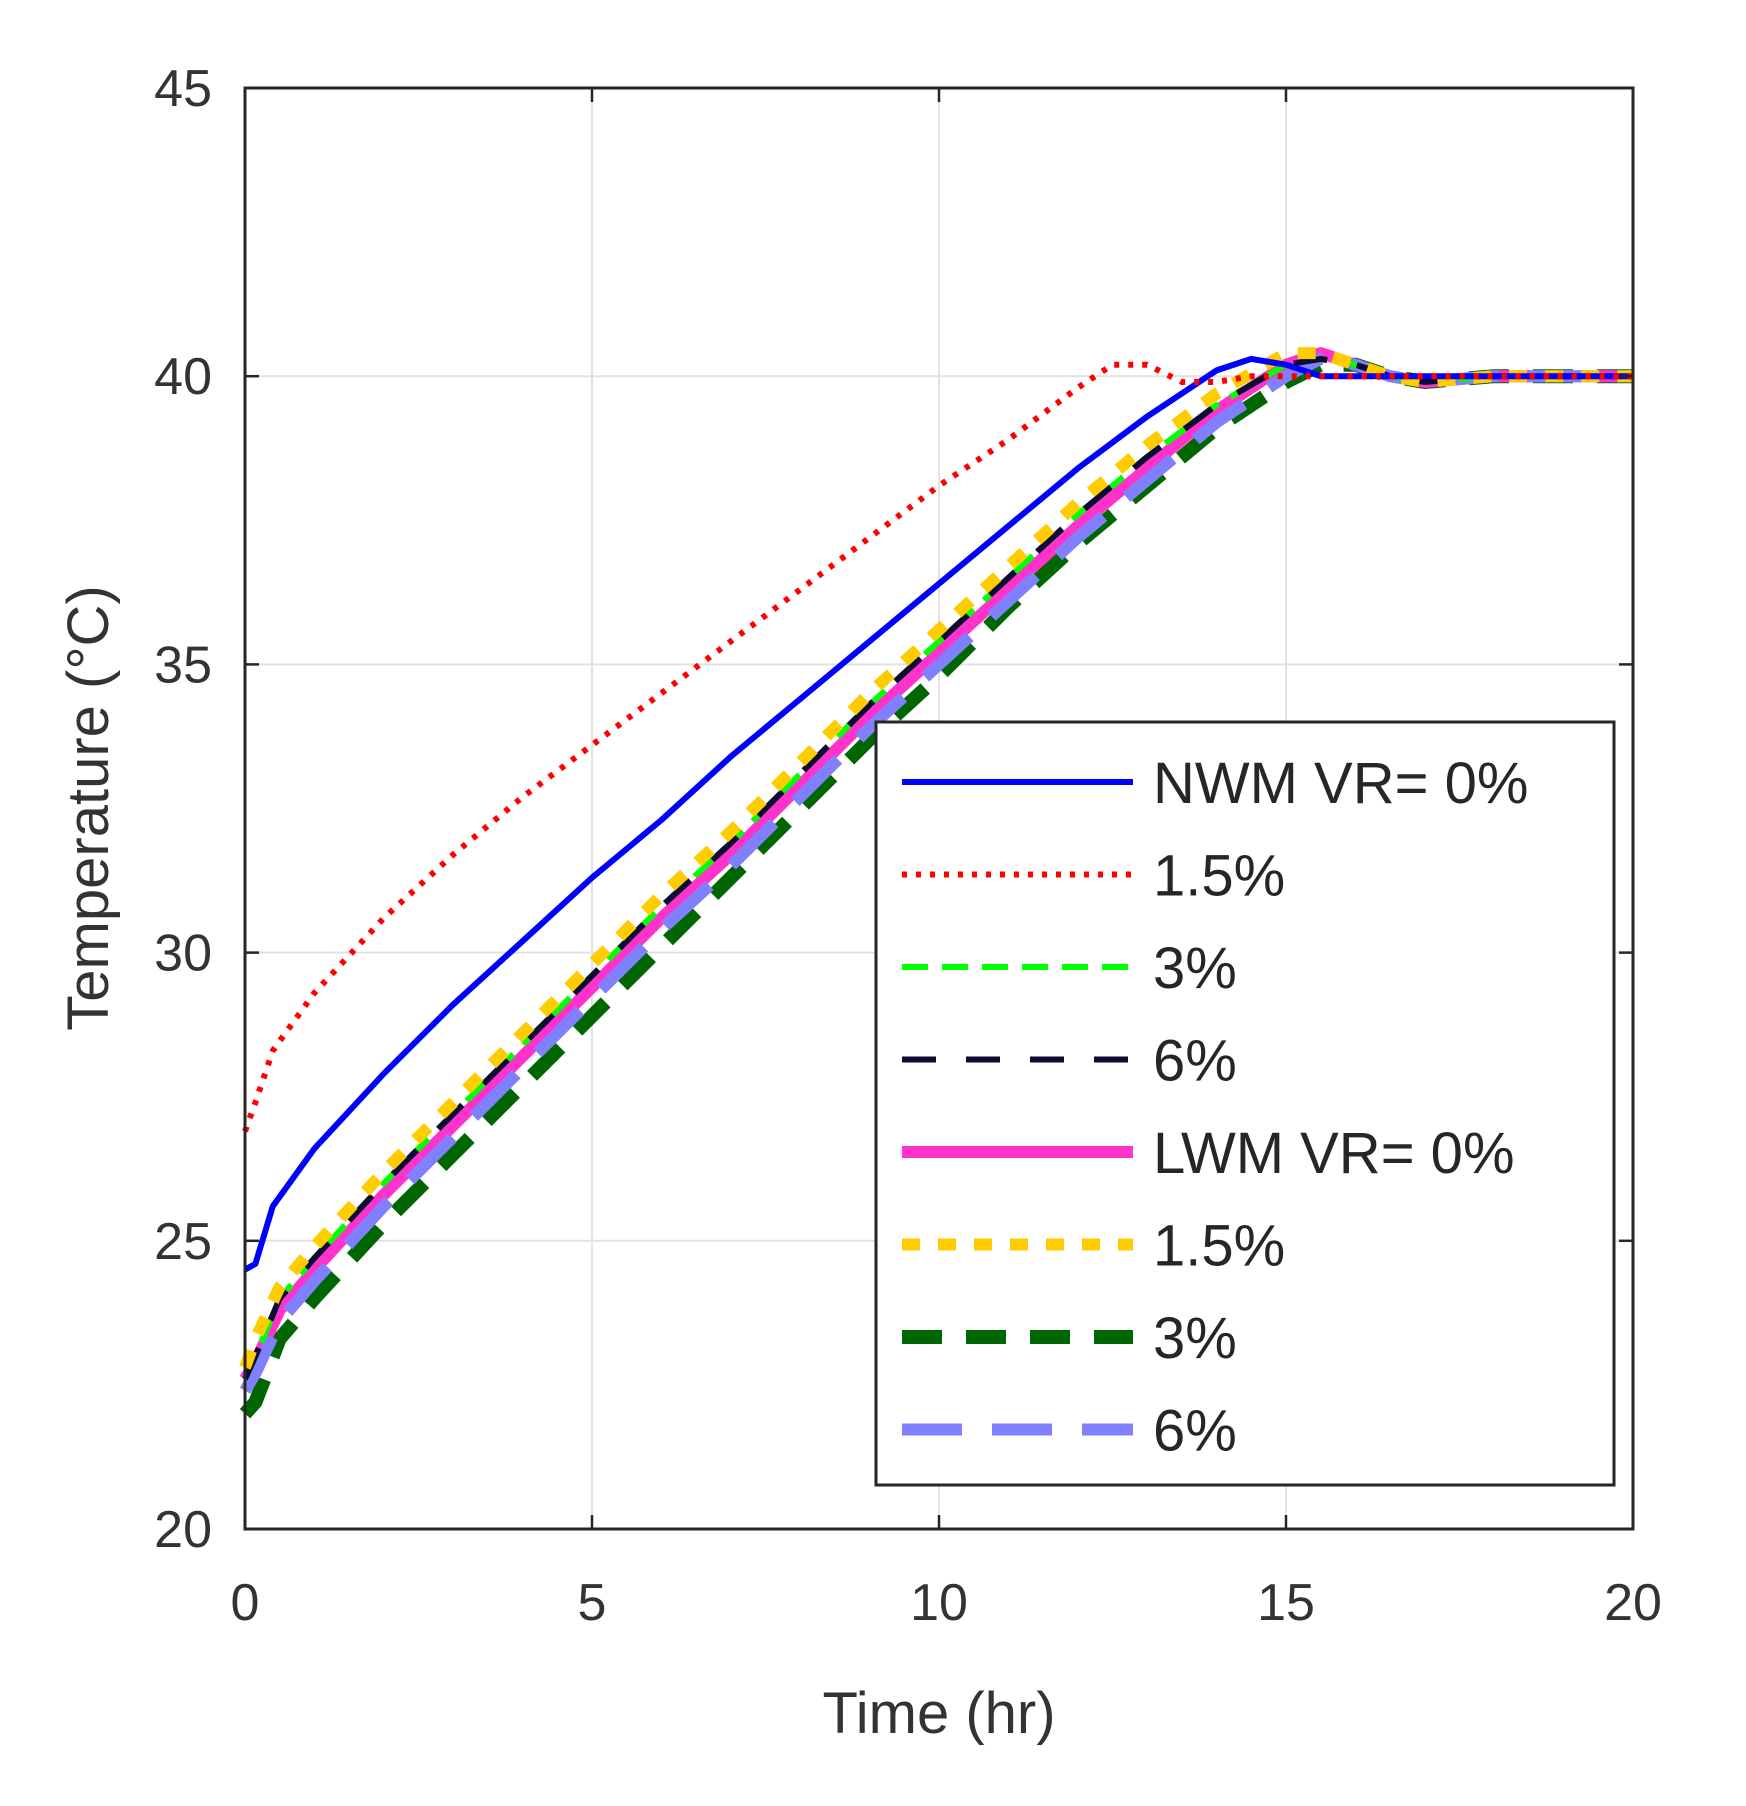 The width and height of the screenshot is (1746, 1806). What do you see at coordinates (245, 1603) in the screenshot?
I see `x-tick-label: 0` at bounding box center [245, 1603].